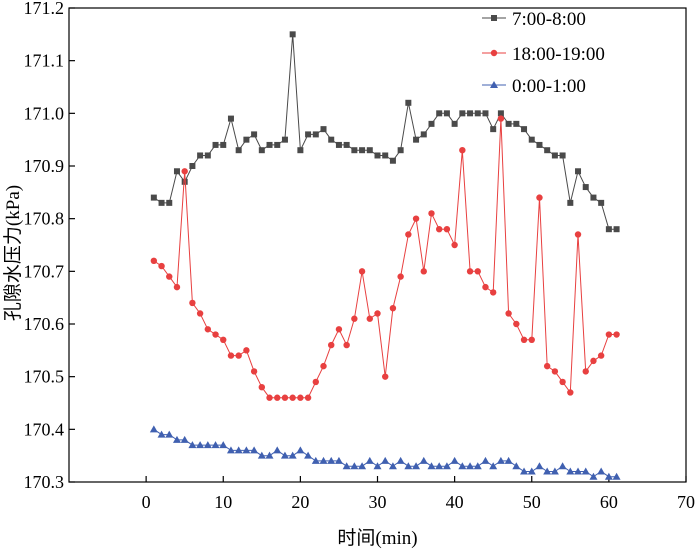  I want to click on legend: 7:00-8:00 18:00-19:00 0:00-1:00, so click(543, 53).